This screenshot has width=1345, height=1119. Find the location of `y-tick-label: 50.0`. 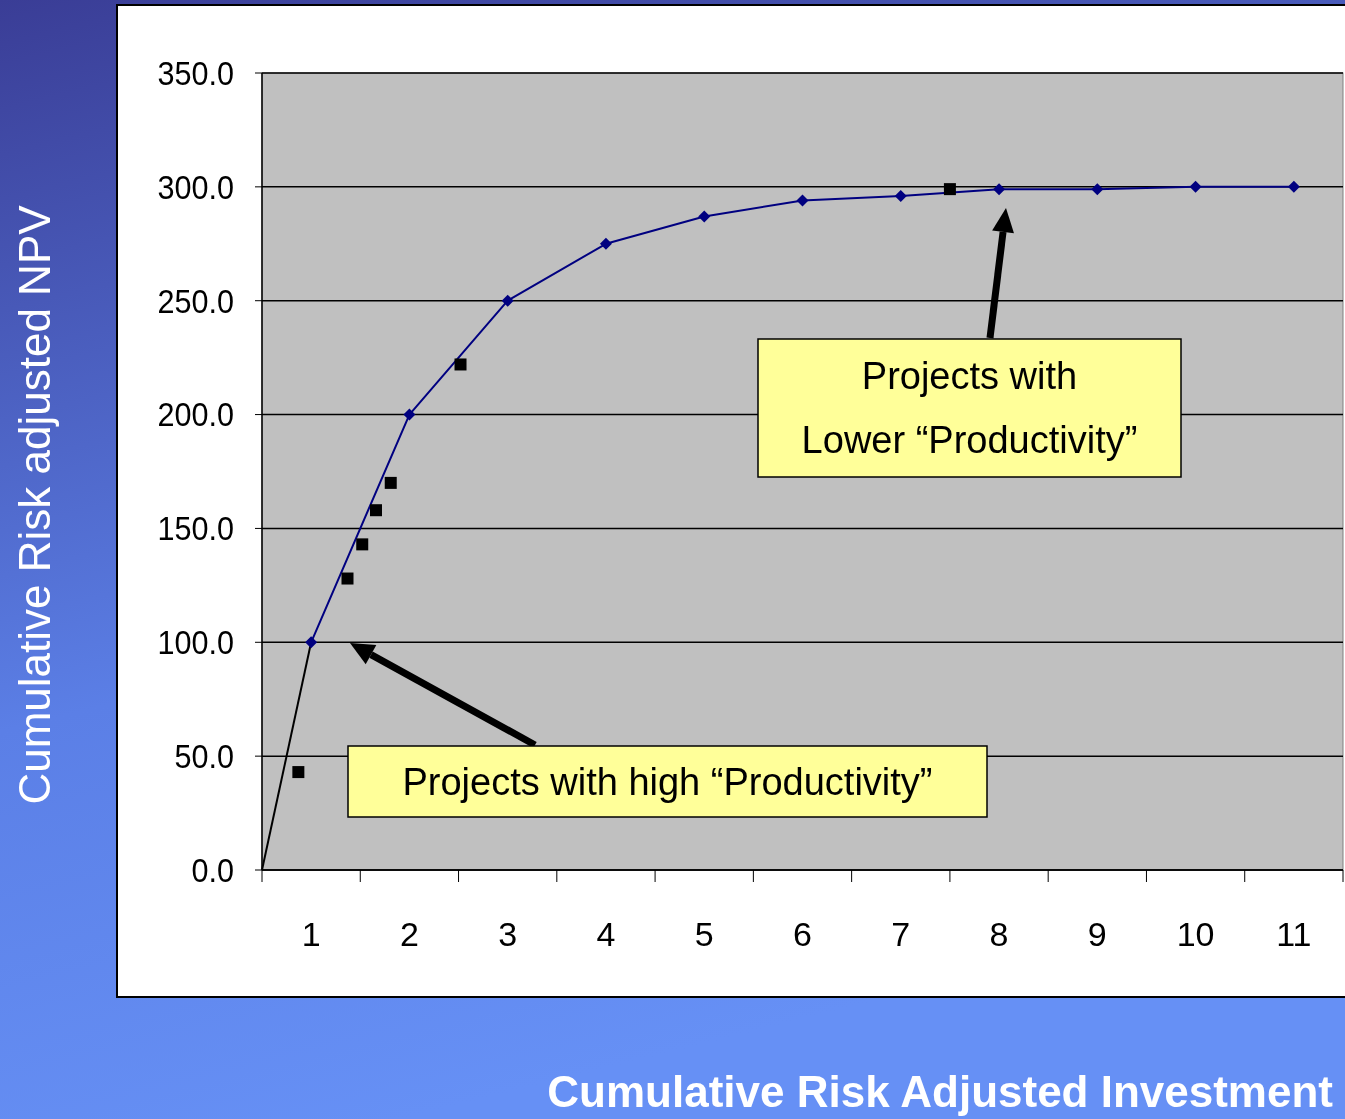

y-tick-label: 50.0 is located at coordinates (204, 756).